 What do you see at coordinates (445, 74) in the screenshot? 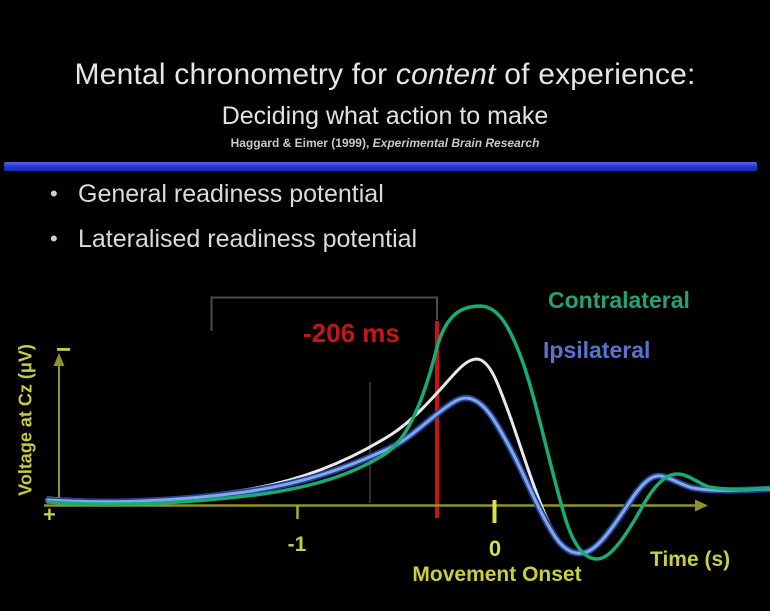
I see `title-emphasis: content` at bounding box center [445, 74].